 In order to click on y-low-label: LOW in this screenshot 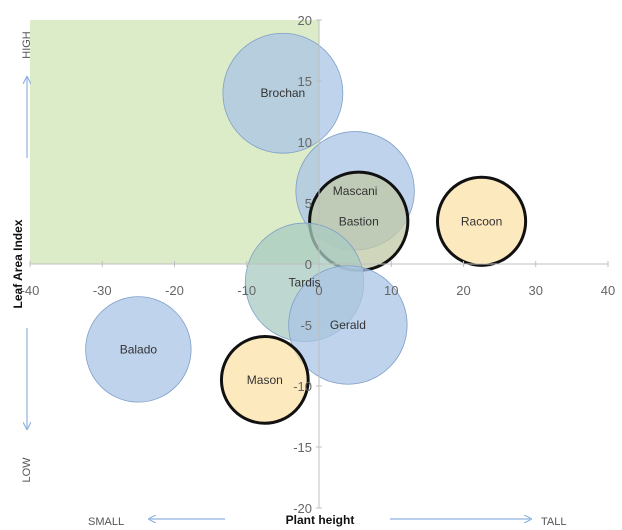, I will do `click(27, 470)`.